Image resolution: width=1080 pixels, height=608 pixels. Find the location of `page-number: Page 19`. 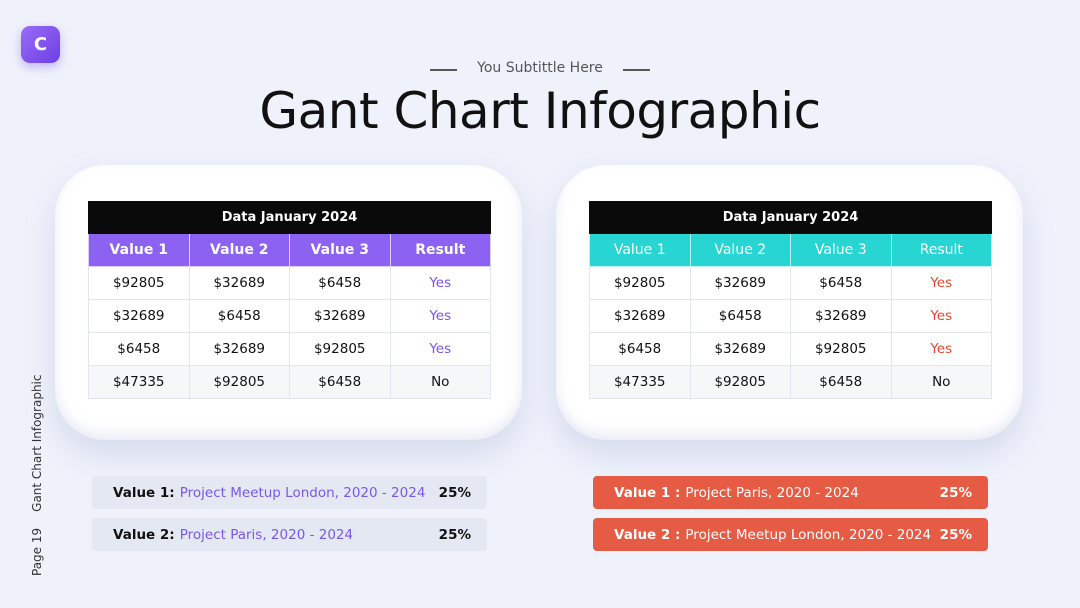

page-number: Page 19 is located at coordinates (37, 551).